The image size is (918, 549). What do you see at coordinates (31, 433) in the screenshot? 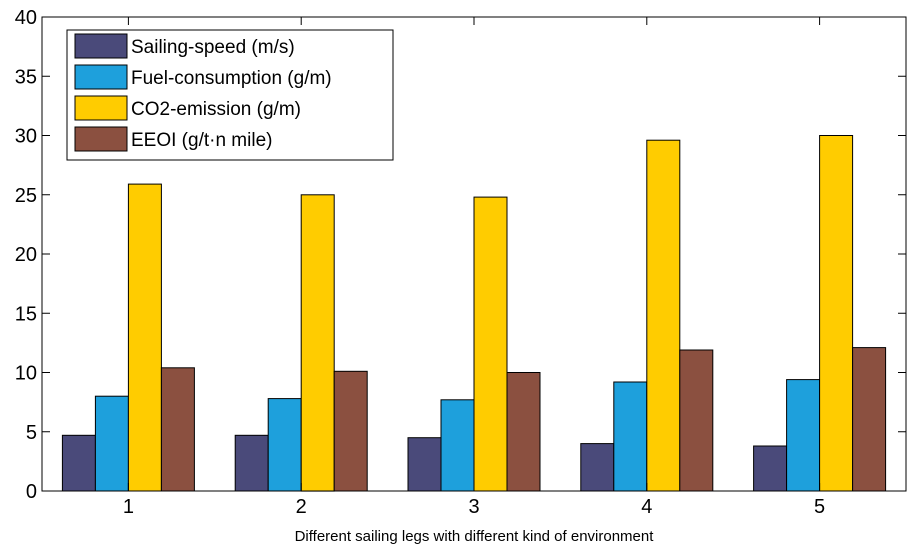
I see `y-tick-label: 5` at bounding box center [31, 433].